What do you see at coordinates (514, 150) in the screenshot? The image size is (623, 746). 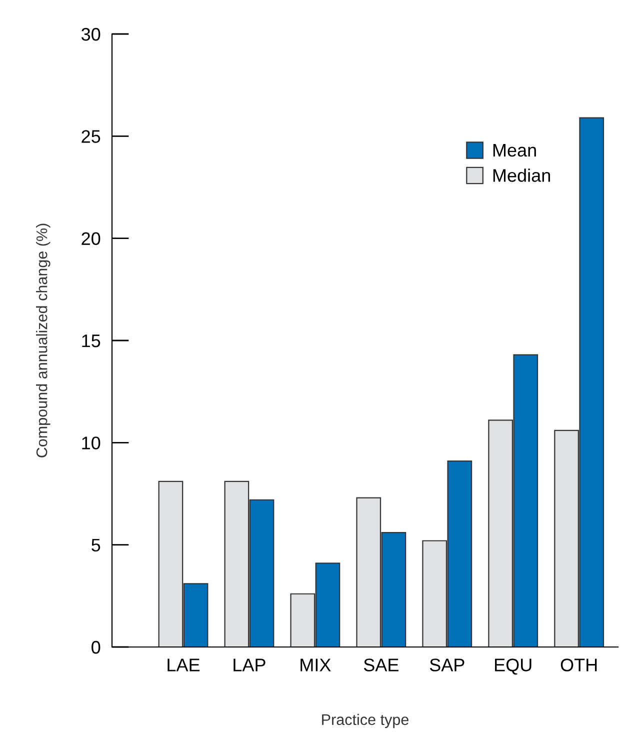 I see `legend-label: Mean` at bounding box center [514, 150].